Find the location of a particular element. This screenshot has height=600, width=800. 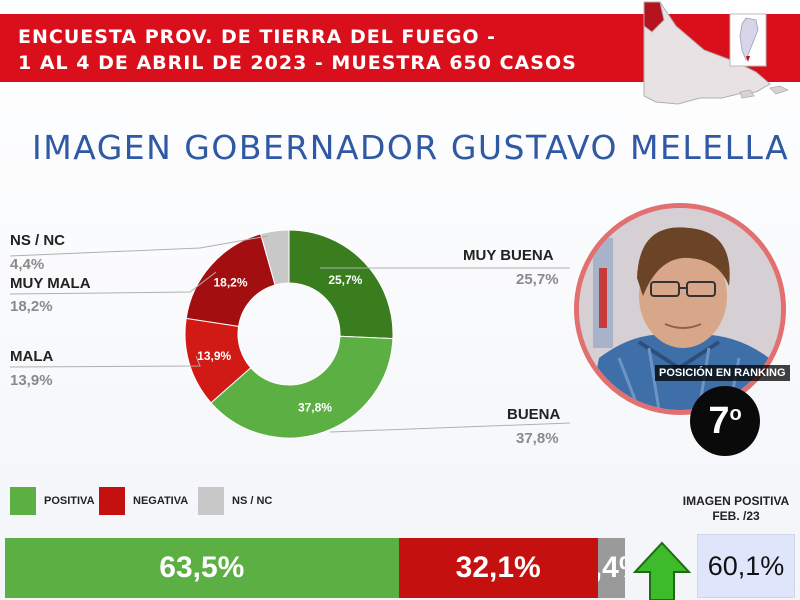

legend-swatch-negativa is located at coordinates (112, 501).